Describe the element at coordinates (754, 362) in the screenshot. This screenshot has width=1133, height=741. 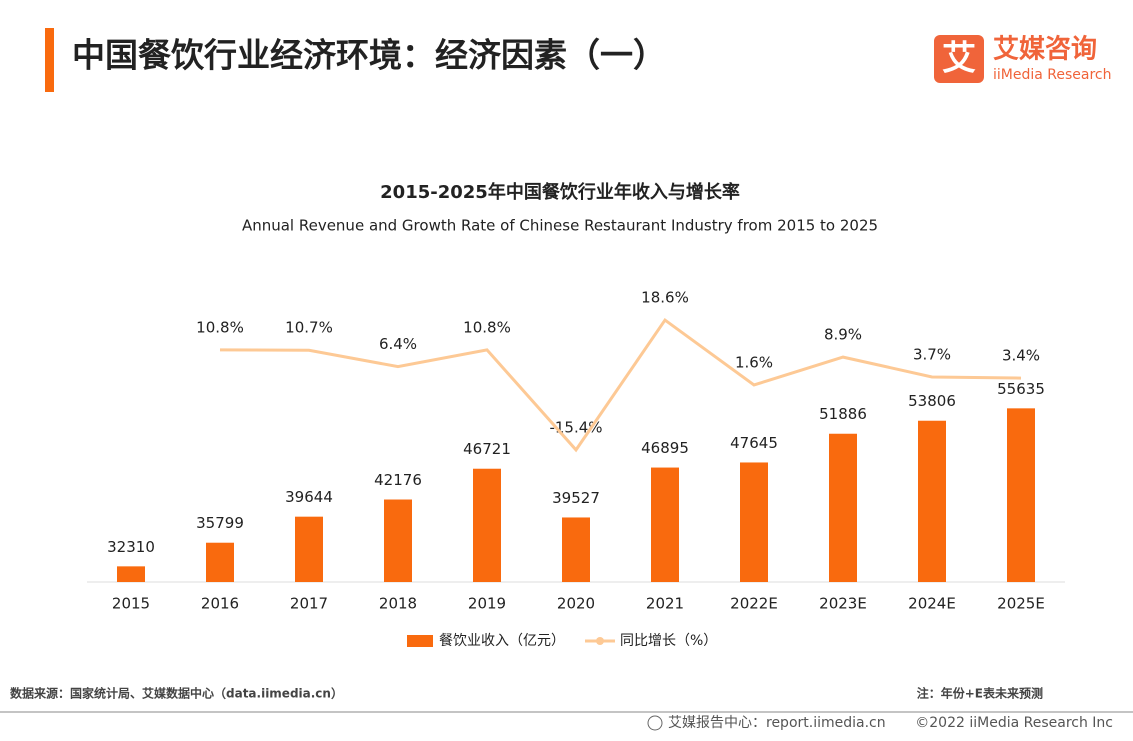
I see `line-label: 1.6%` at that location.